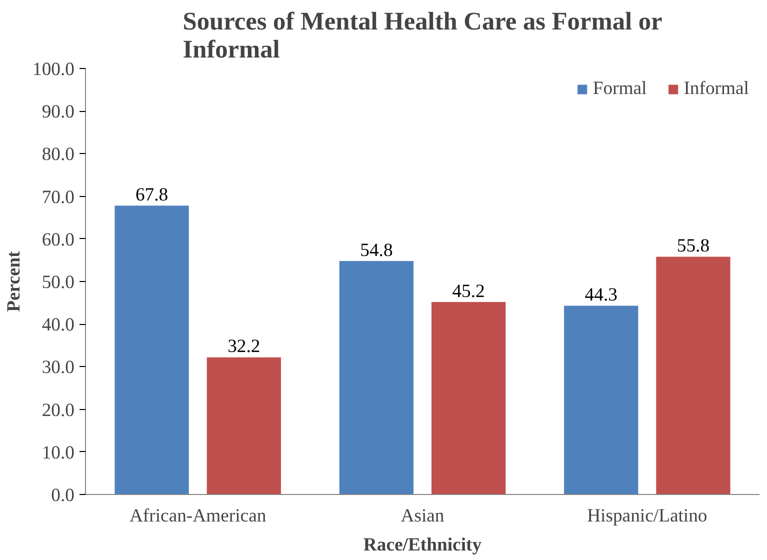 This screenshot has height=560, width=767. Describe the element at coordinates (693, 246) in the screenshot. I see `data-label: 55.8` at that location.